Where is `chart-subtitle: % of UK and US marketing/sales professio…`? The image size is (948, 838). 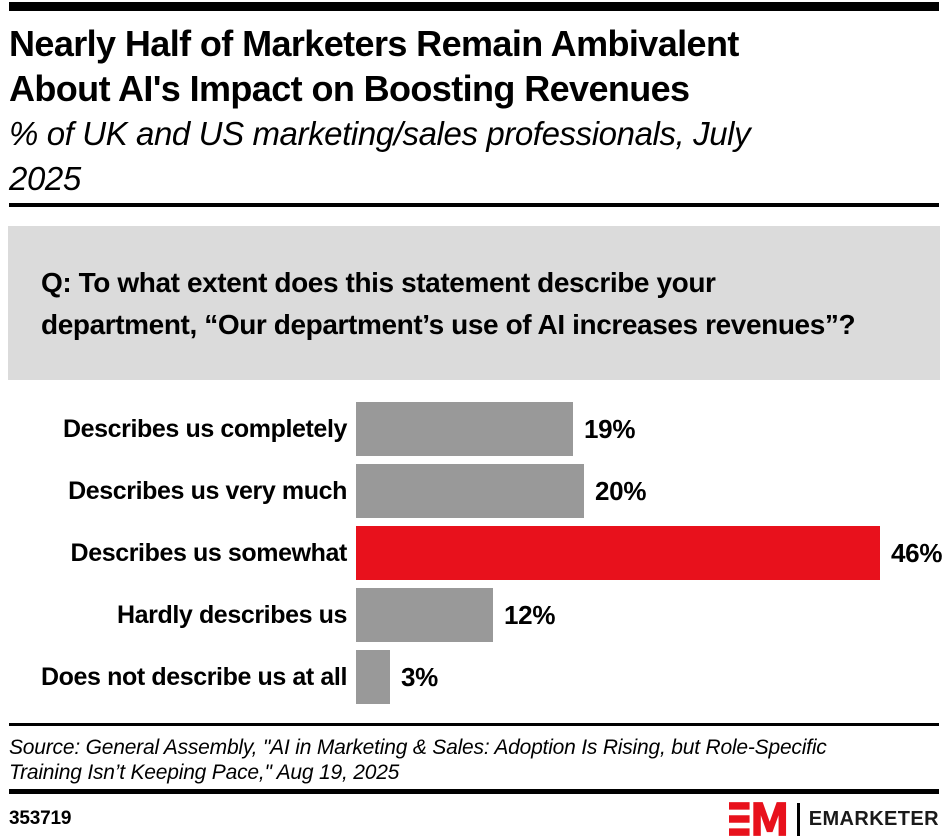
chart-subtitle: % of UK and US marketing/sales professio… is located at coordinates (474, 156).